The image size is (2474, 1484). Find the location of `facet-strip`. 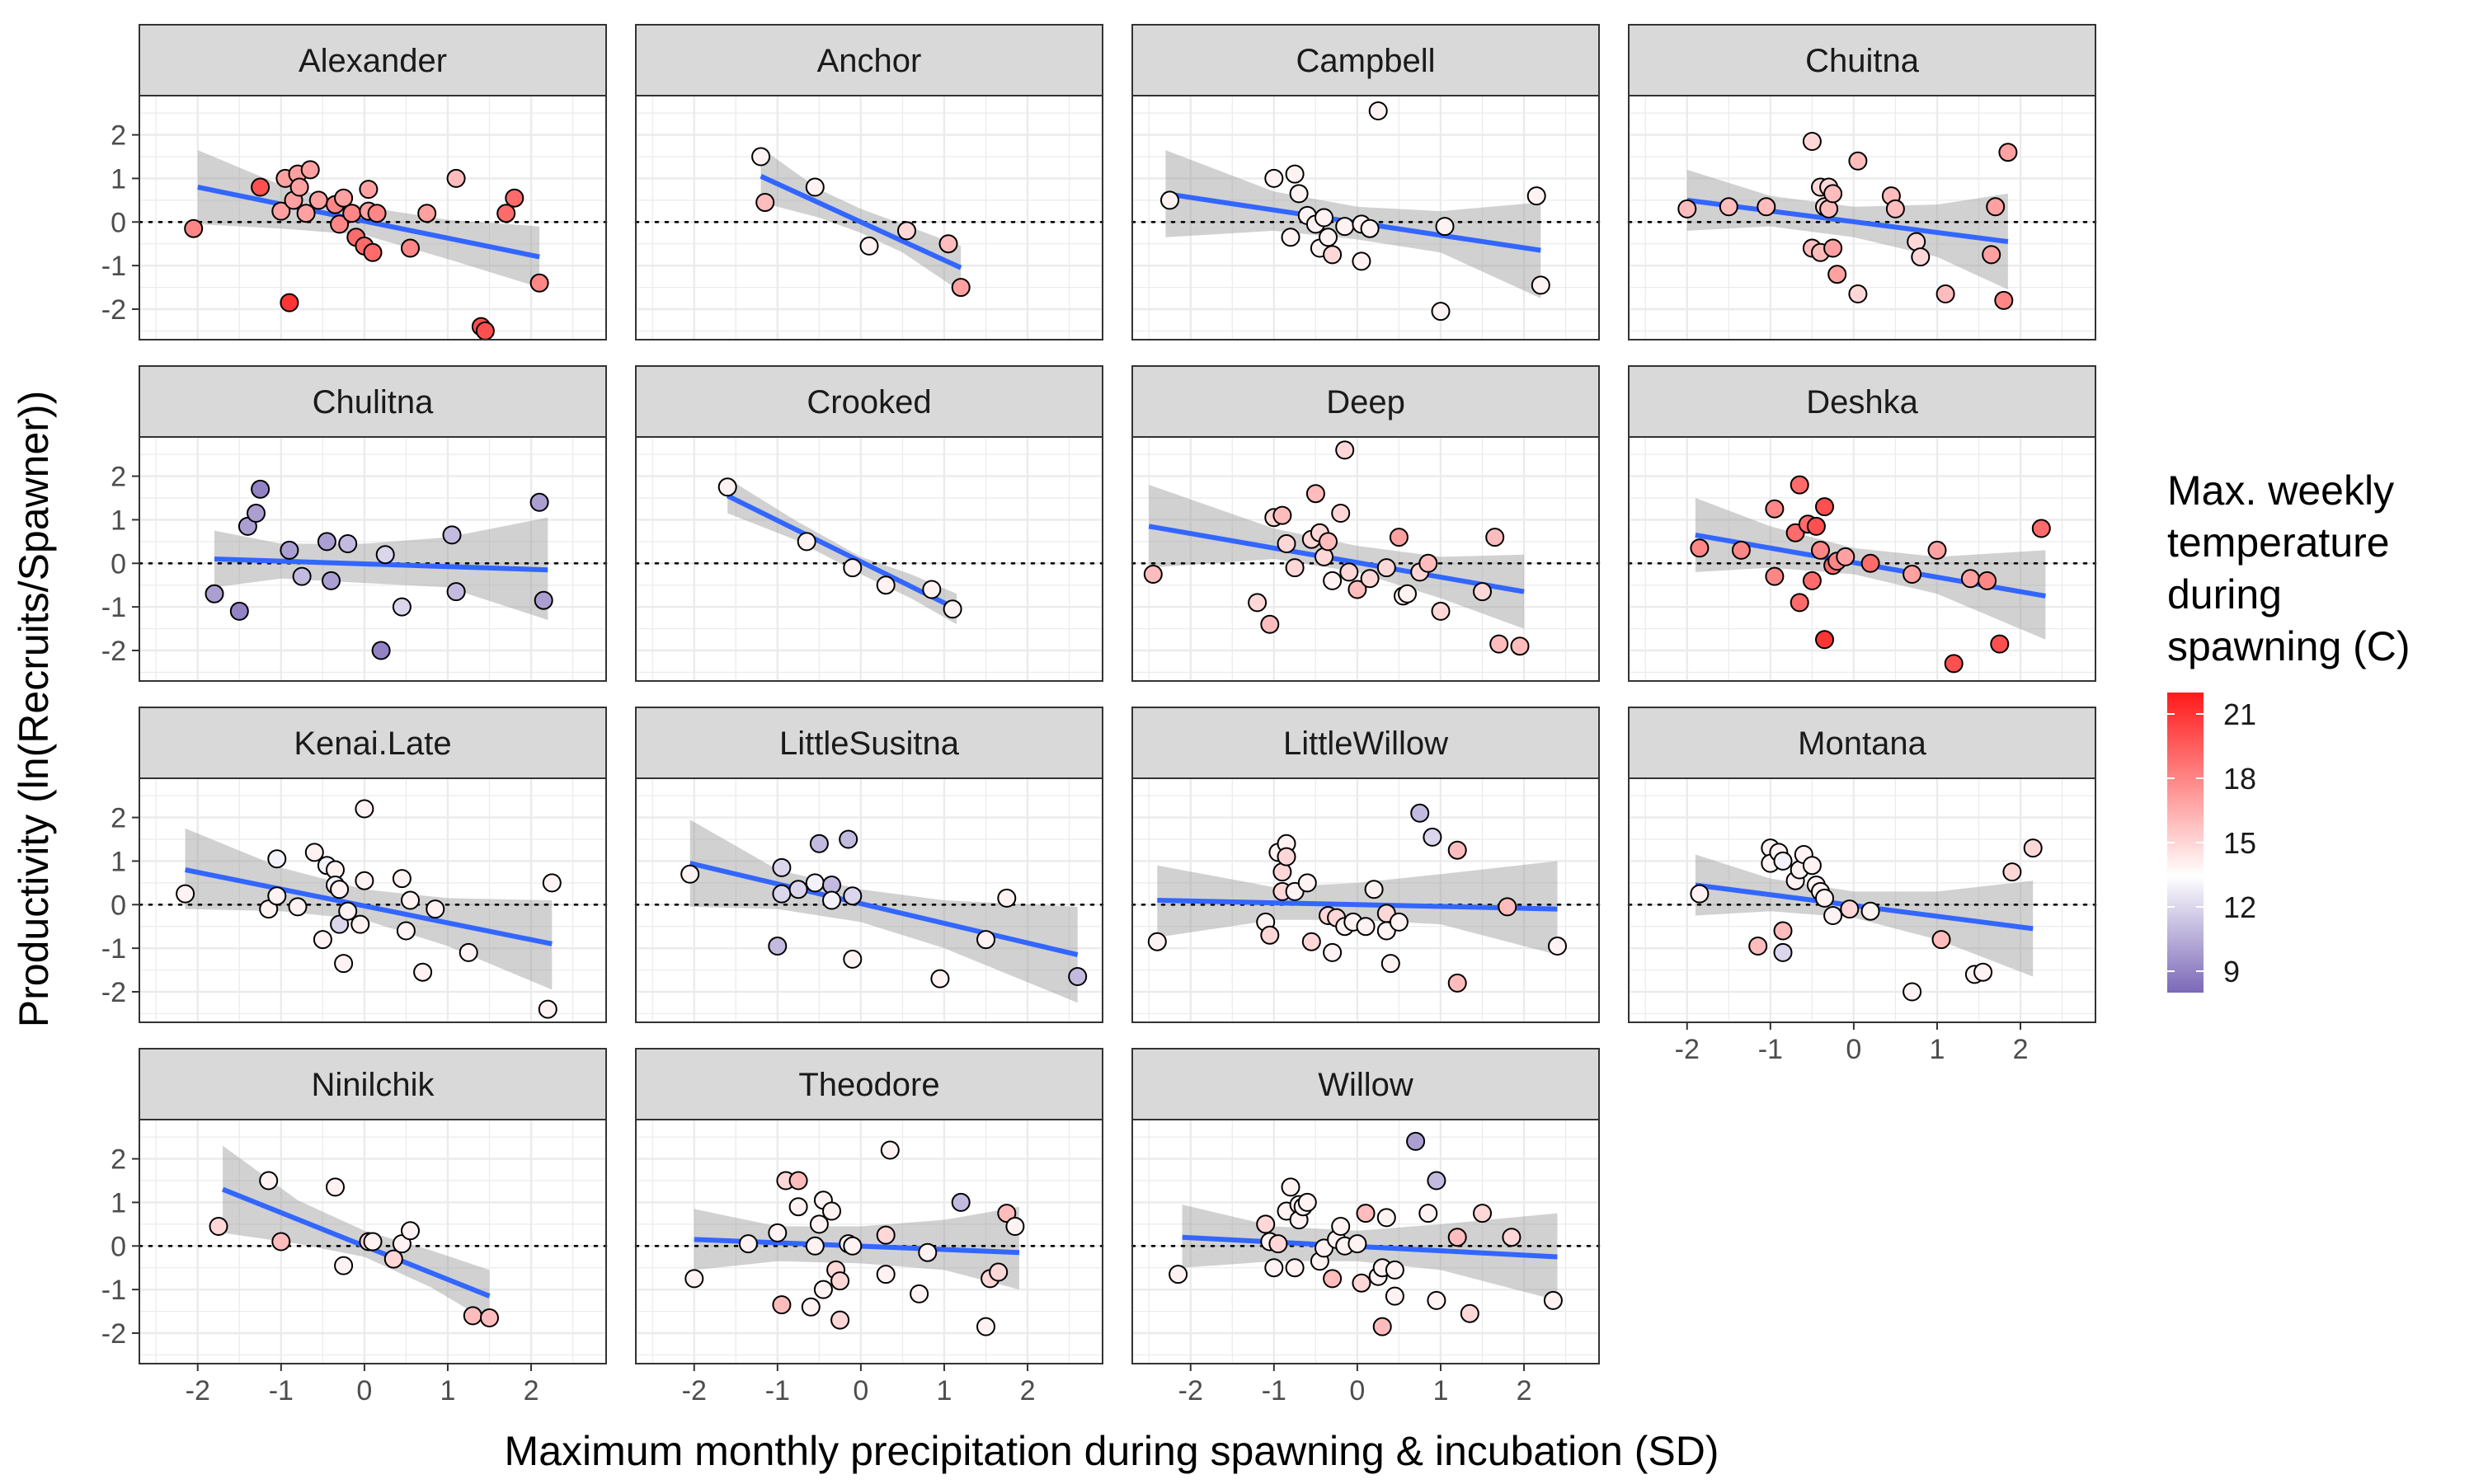

facet-strip is located at coordinates (1365, 1084).